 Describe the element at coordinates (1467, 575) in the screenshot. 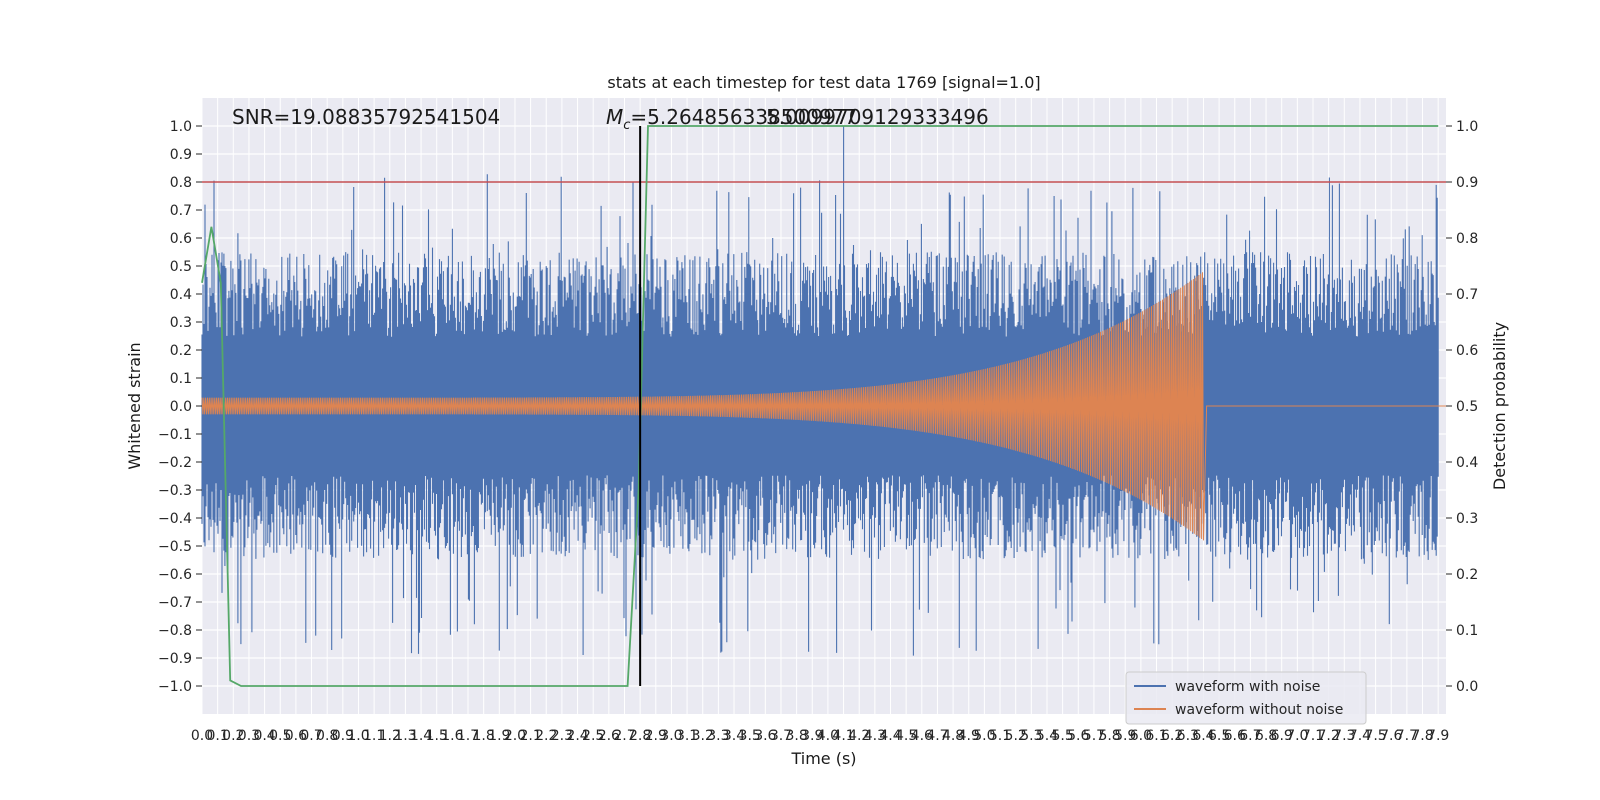

I see `y2-tick-label: 0.2` at that location.